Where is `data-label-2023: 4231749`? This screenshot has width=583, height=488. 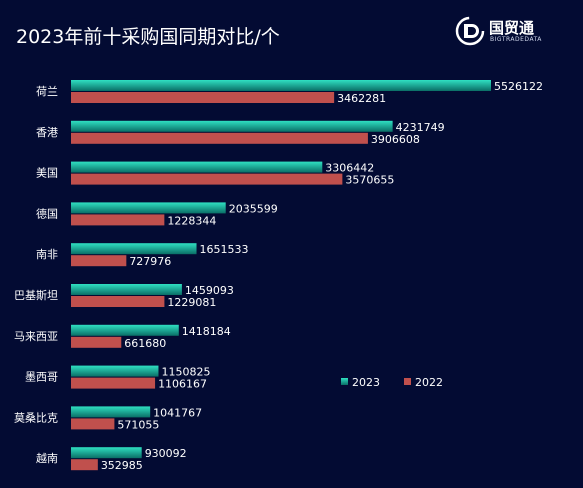
data-label-2023: 4231749 is located at coordinates (420, 127).